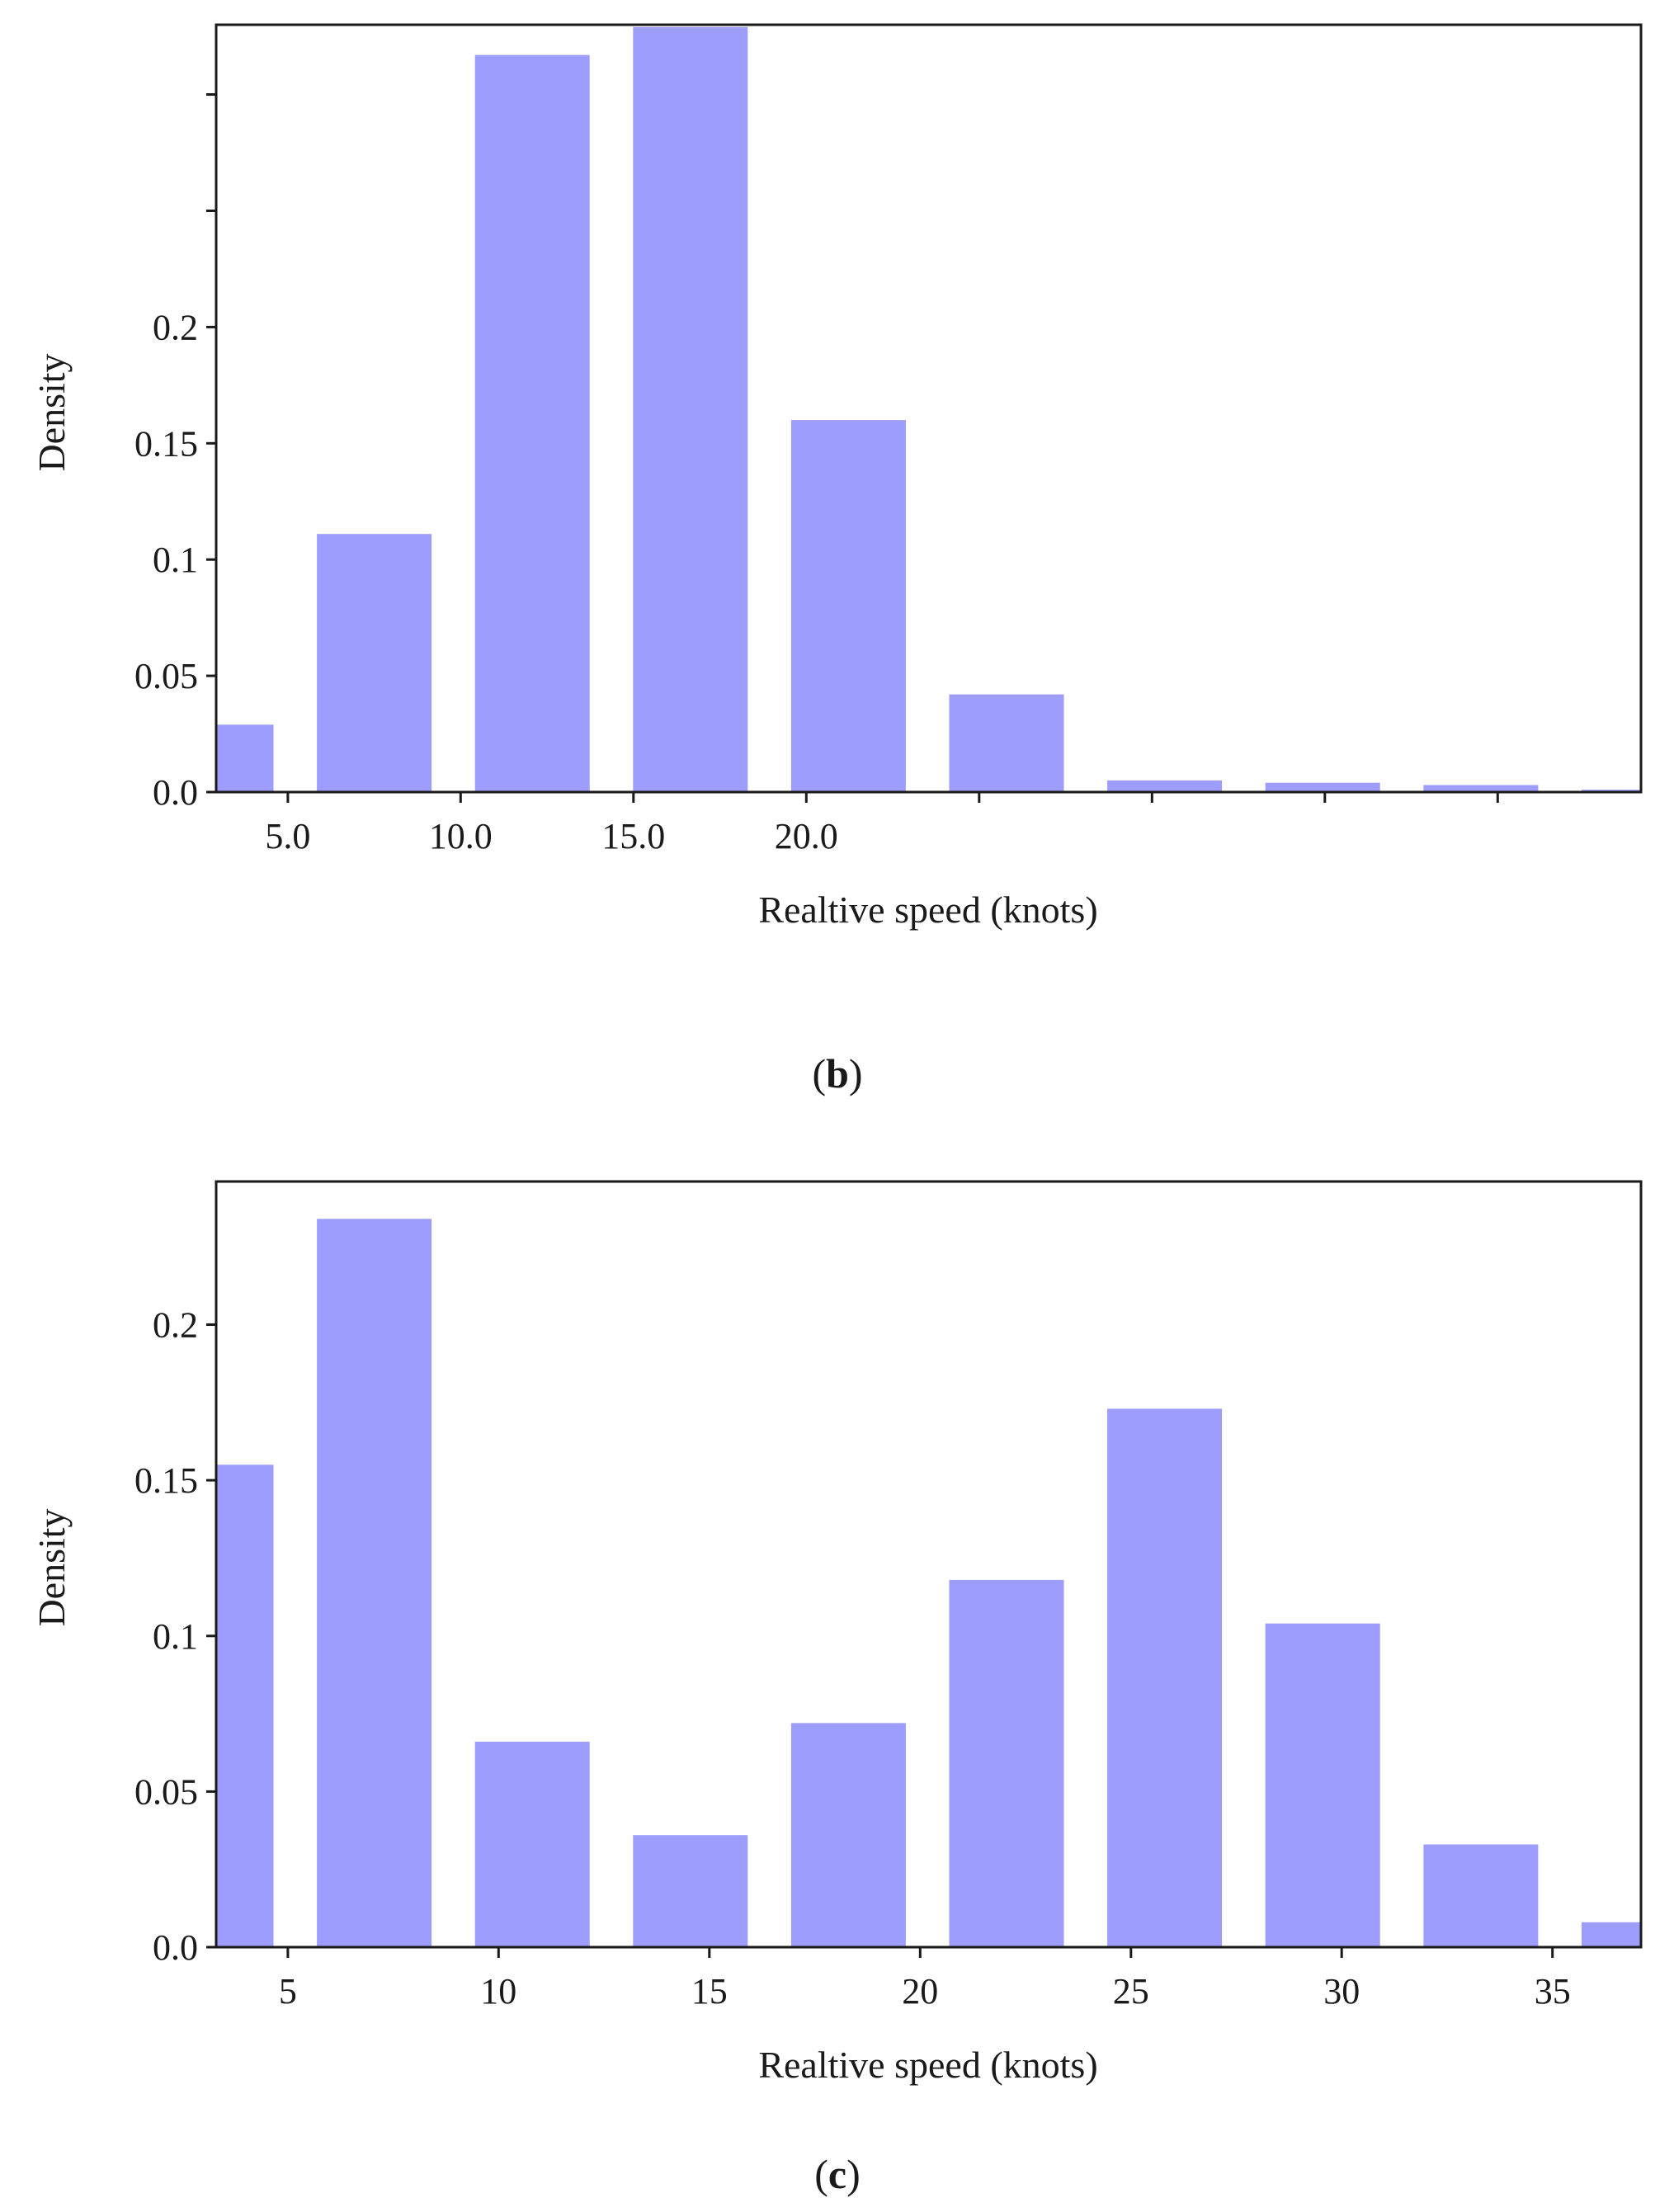 The width and height of the screenshot is (1674, 2212). I want to click on x-tick-label-c-1: 5, so click(288, 1992).